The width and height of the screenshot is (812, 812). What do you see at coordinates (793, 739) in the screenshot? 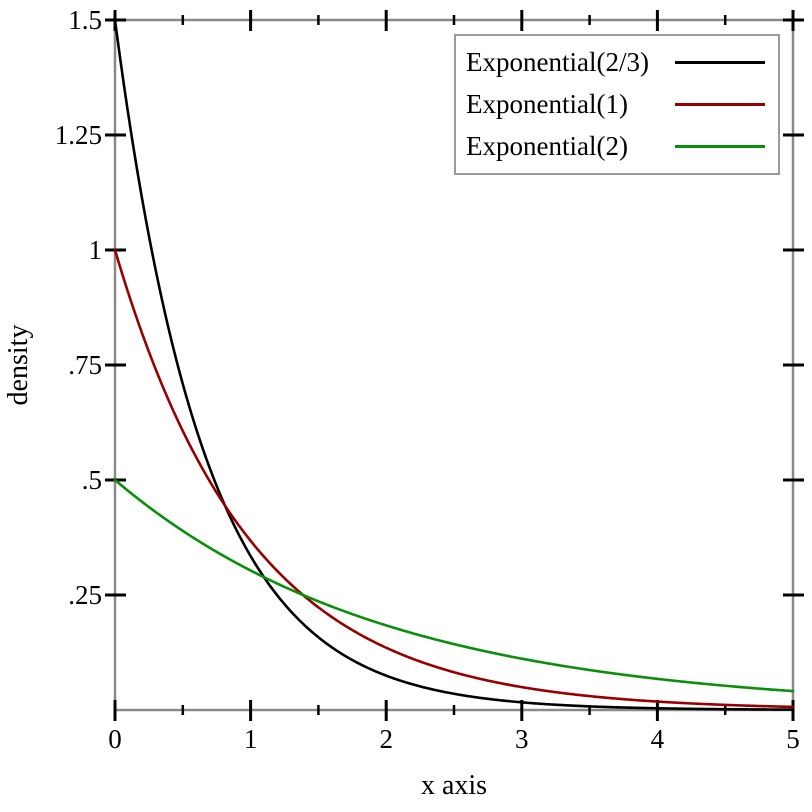
I see `x-tick-label: 5` at bounding box center [793, 739].